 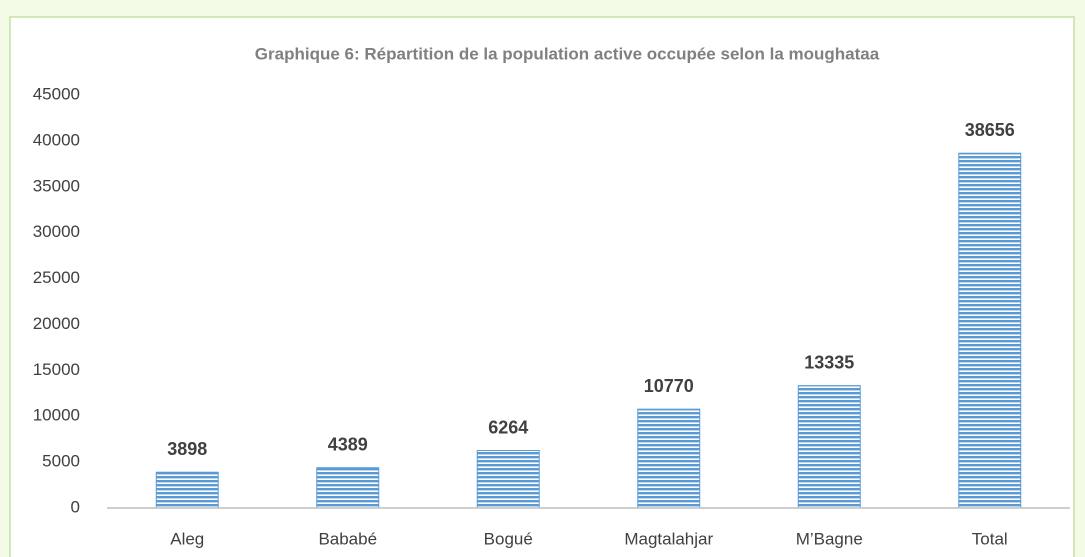 What do you see at coordinates (187, 449) in the screenshot?
I see `value-label: 3898` at bounding box center [187, 449].